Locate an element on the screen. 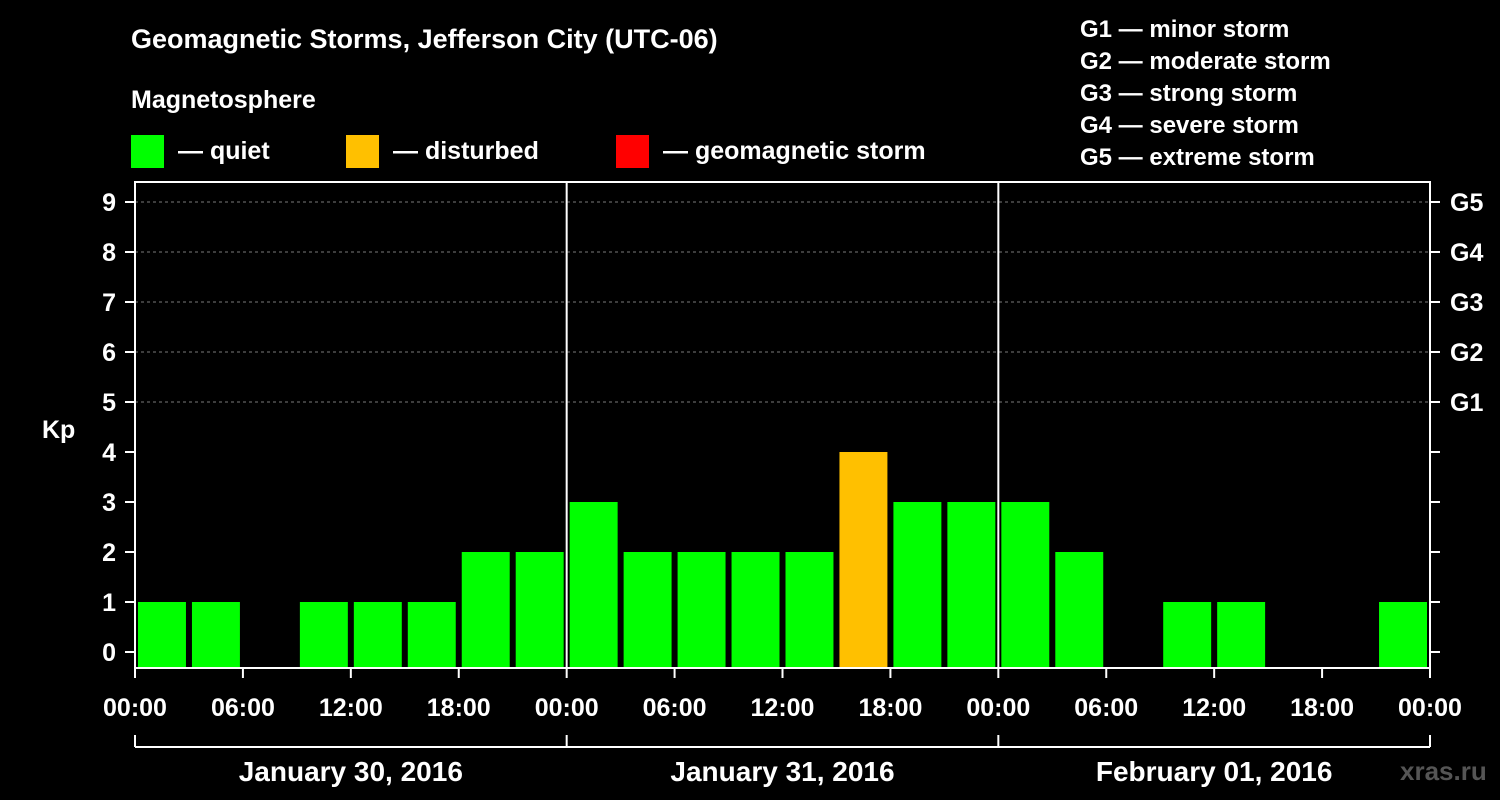 Image resolution: width=1500 pixels, height=800 pixels. y-tick-label: 3 is located at coordinates (109, 503).